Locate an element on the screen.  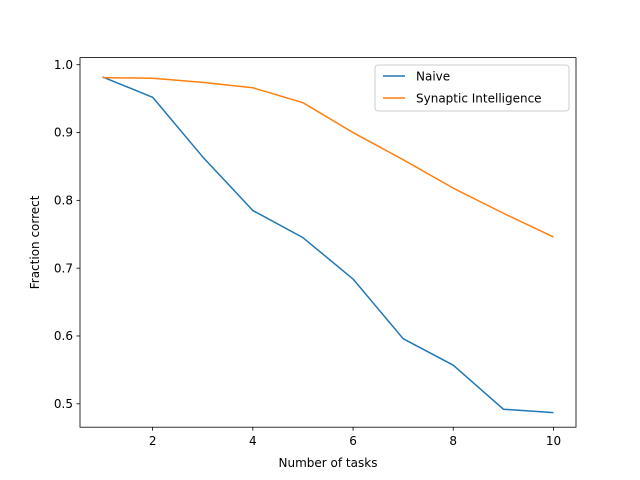
x-tick-label: 6 is located at coordinates (353, 441).